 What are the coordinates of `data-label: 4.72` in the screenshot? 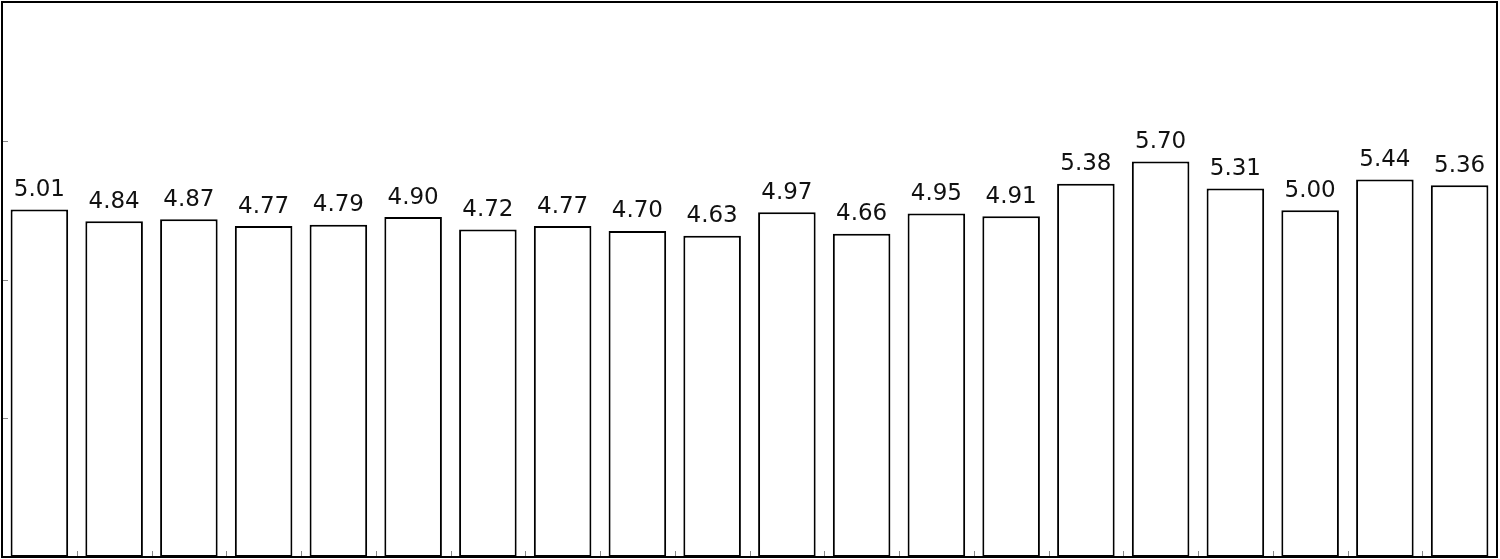 It's located at (488, 208).